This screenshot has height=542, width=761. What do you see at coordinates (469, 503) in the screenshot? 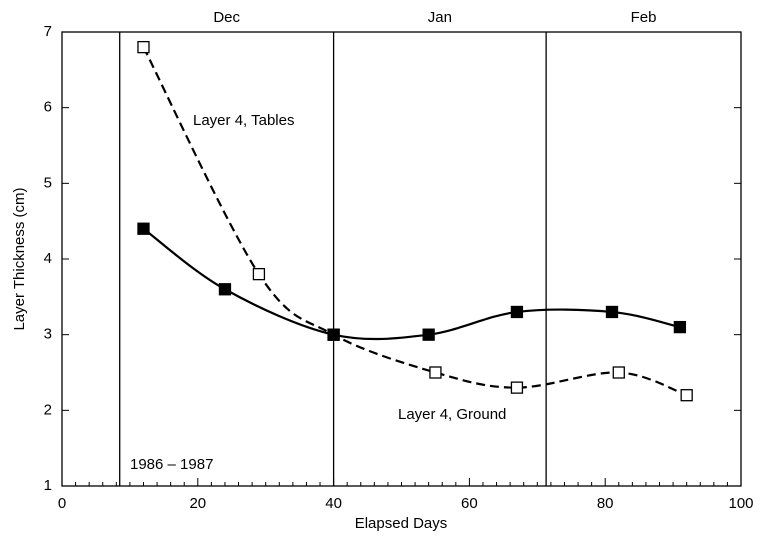
I see `x-tick-label: 60` at bounding box center [469, 503].